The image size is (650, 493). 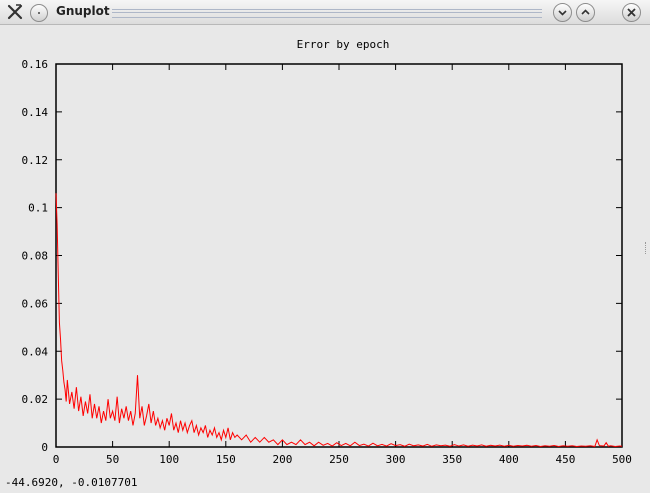 I want to click on y-tick-label: 0.06, so click(x=35, y=303).